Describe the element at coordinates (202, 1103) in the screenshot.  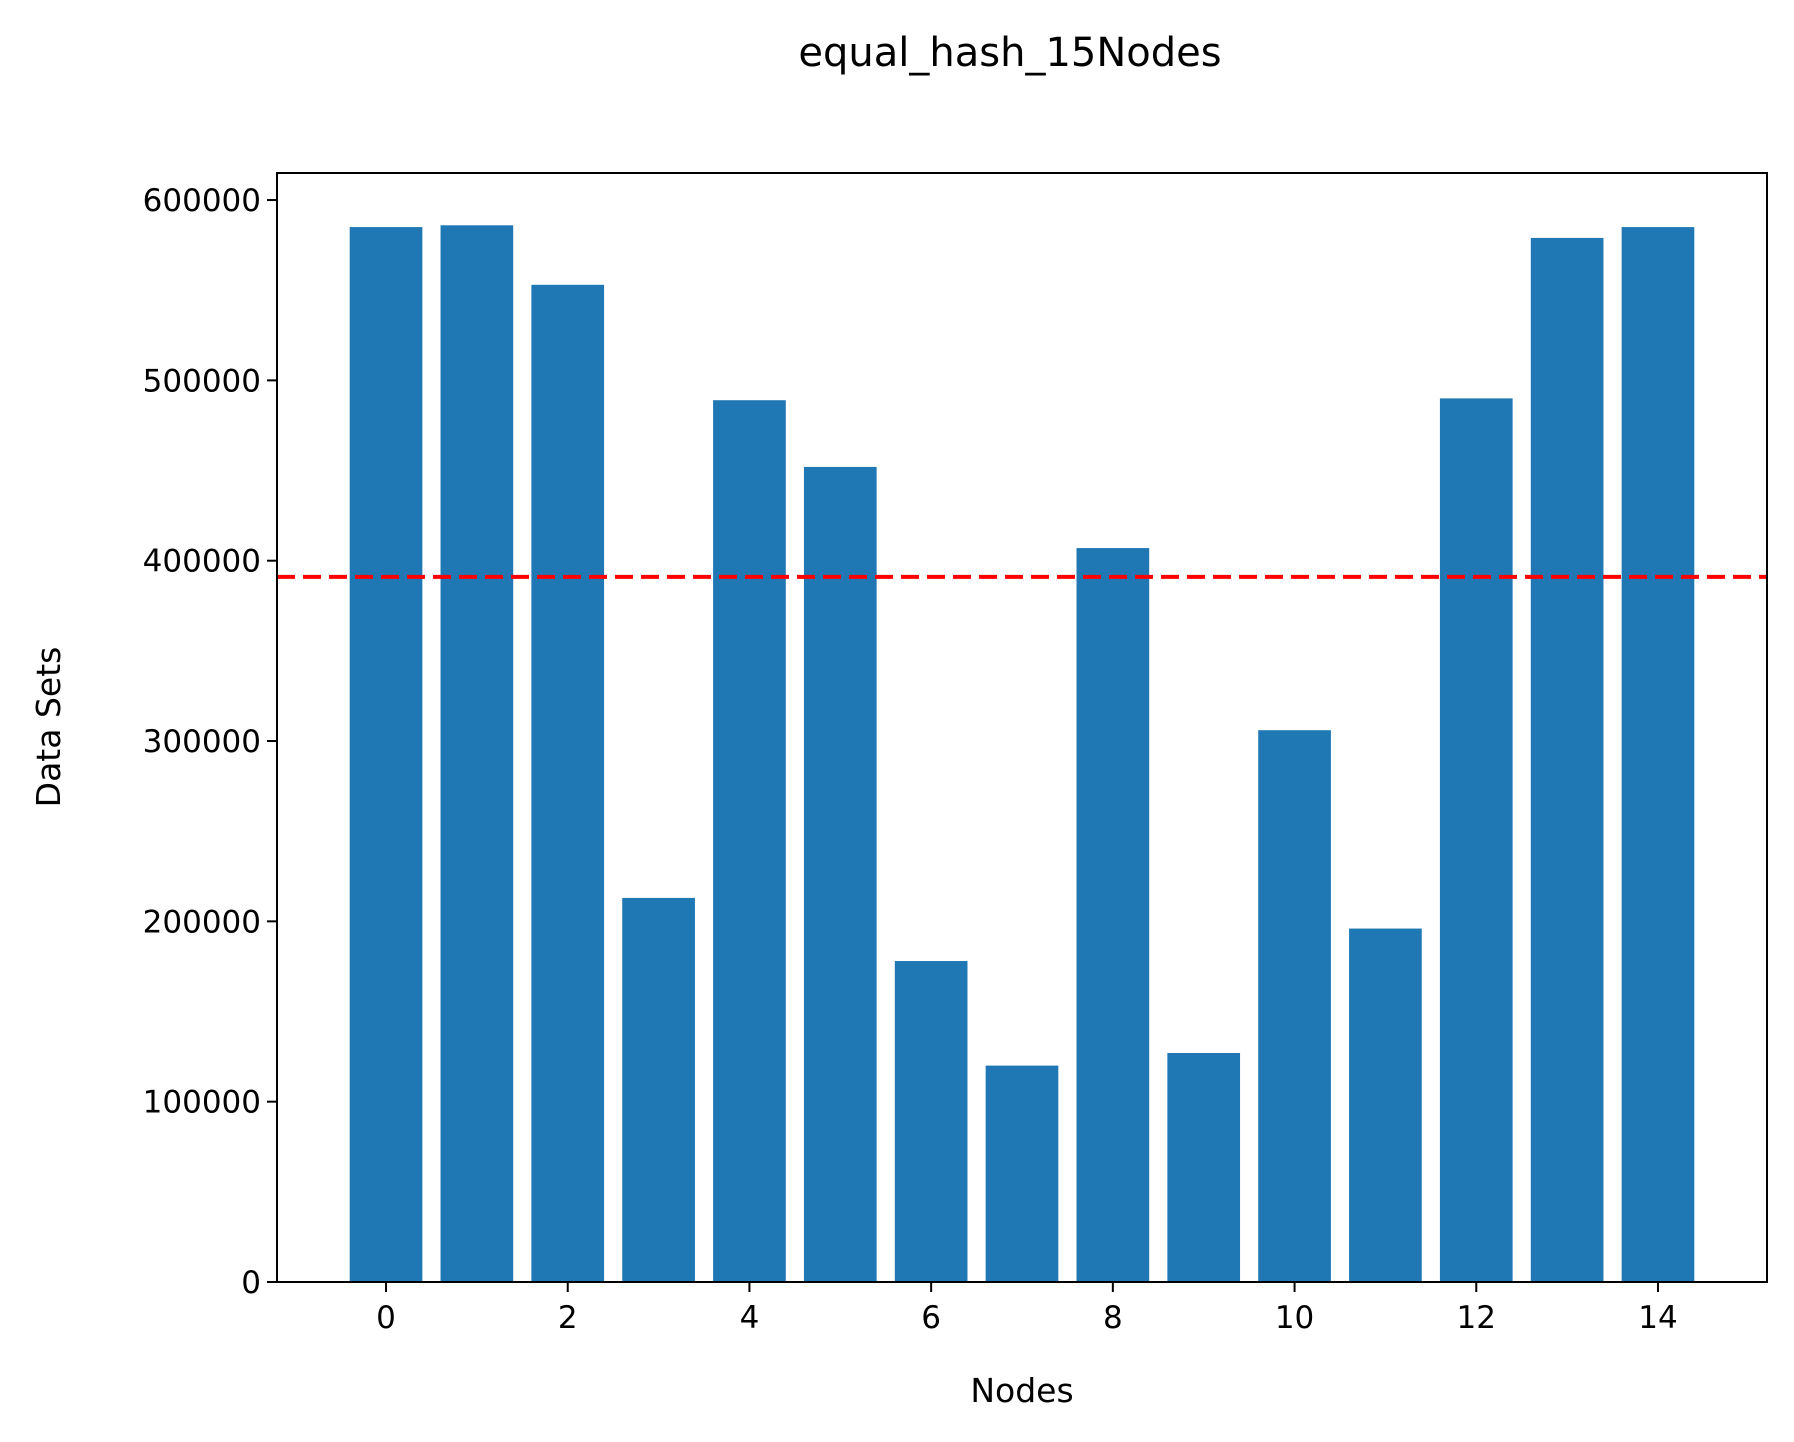
I see `y-tick-label: 100000` at that location.